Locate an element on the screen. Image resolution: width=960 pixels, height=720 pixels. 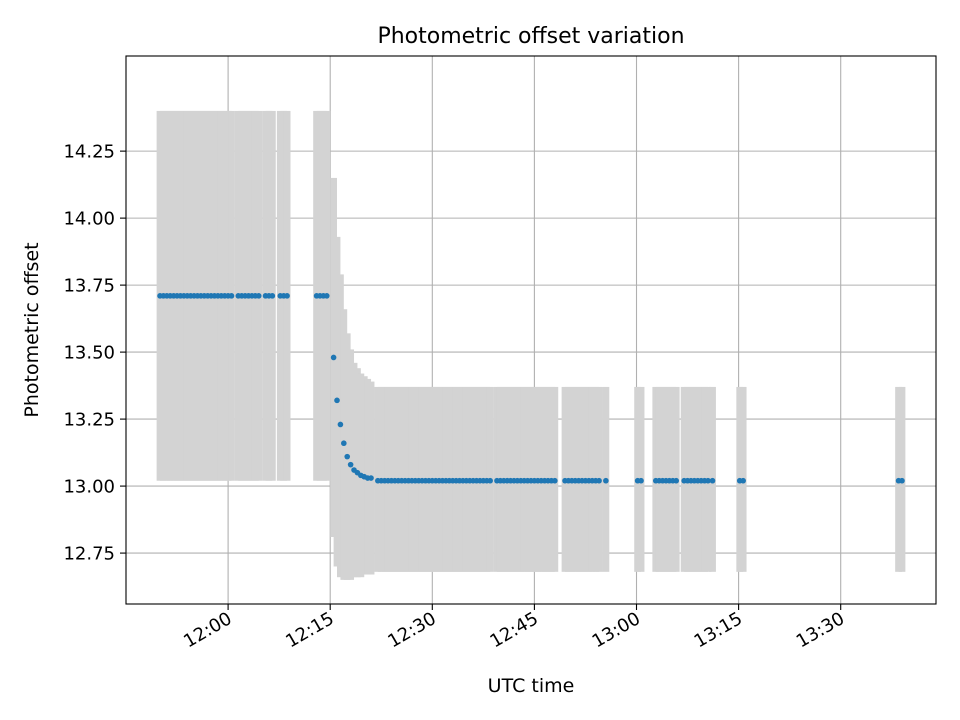
y-tick-label: 13.25 is located at coordinates (89, 420).